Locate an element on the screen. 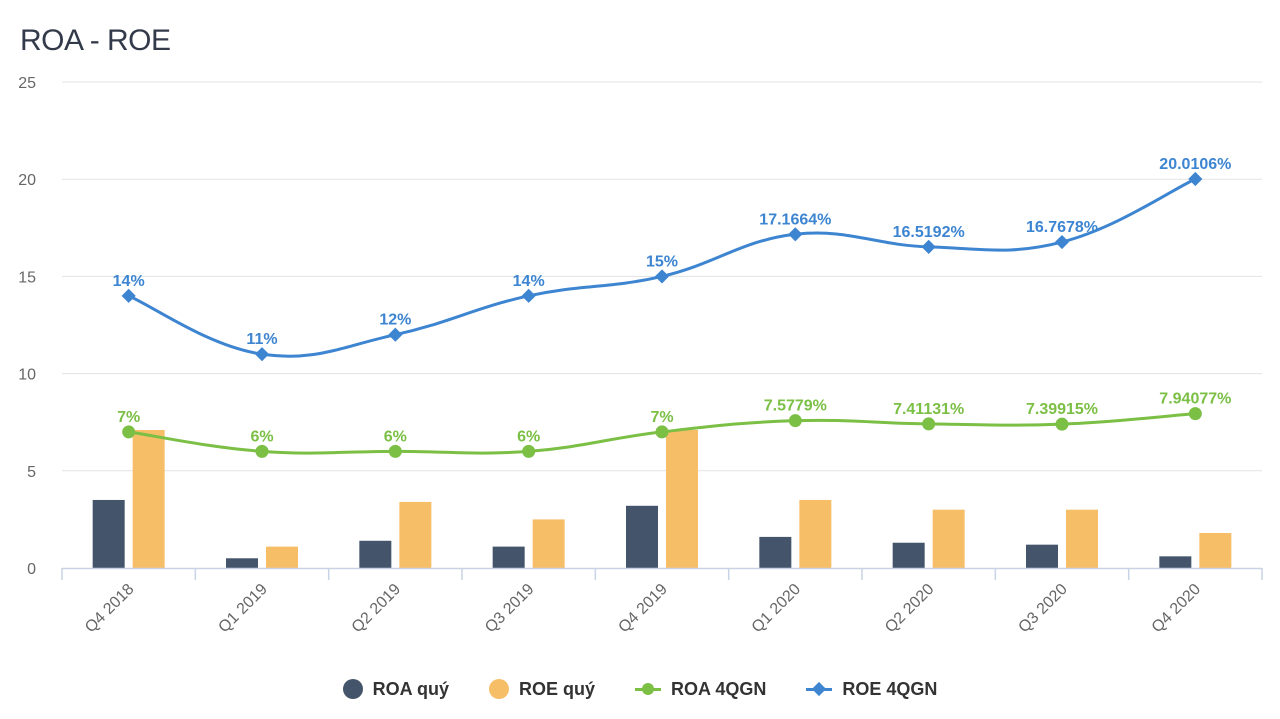 This screenshot has height=719, width=1280. x-tick-label: Q4 2019 is located at coordinates (642, 608).